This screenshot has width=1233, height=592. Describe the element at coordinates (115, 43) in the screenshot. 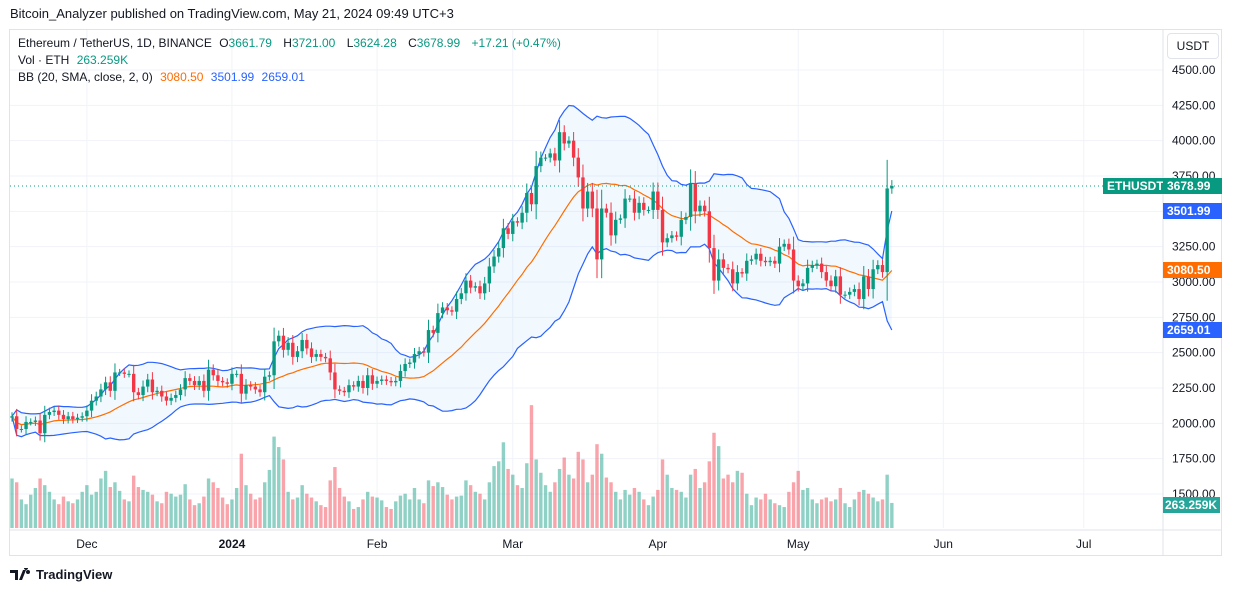

I see `legend-symbol: Ethereum / TetherUS, 1D, BINANCE` at that location.